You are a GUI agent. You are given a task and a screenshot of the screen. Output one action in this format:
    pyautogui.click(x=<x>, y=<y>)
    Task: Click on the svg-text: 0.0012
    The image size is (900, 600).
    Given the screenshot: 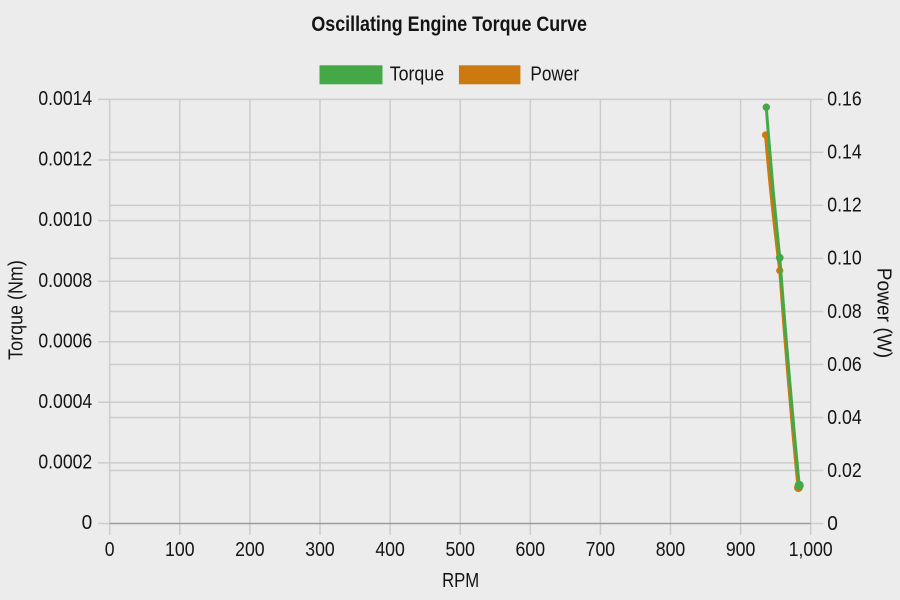 What is the action you would take?
    pyautogui.click(x=65, y=160)
    